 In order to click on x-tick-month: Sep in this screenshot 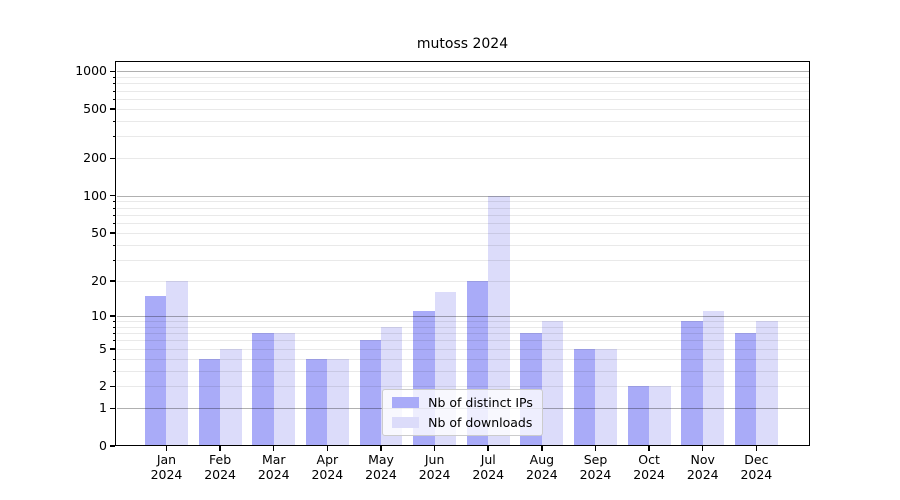, I will do `click(595, 459)`.